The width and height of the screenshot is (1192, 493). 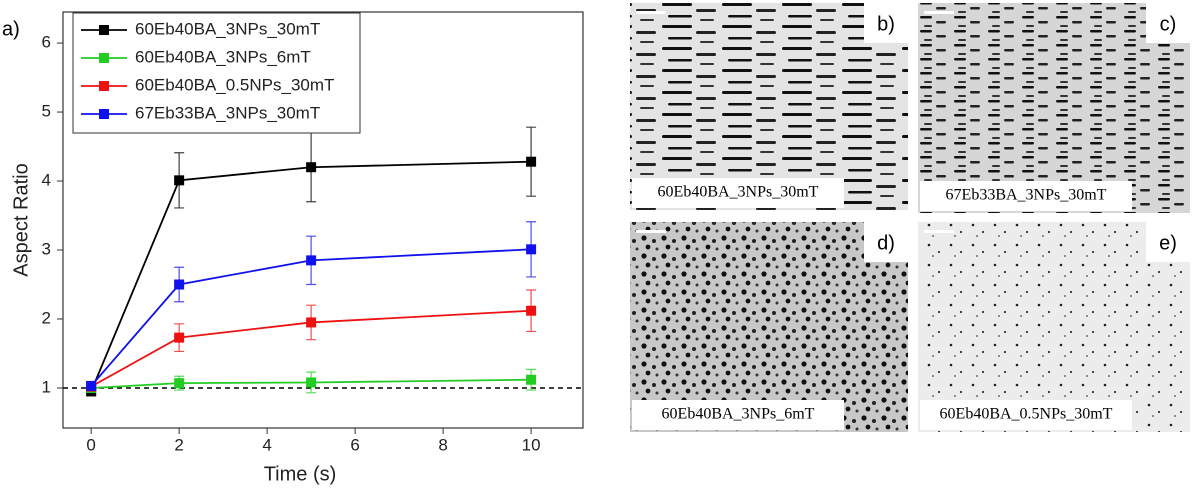 What do you see at coordinates (223, 56) in the screenshot?
I see `legend-label: 60Eb40BA_3NPs_6mT` at bounding box center [223, 56].